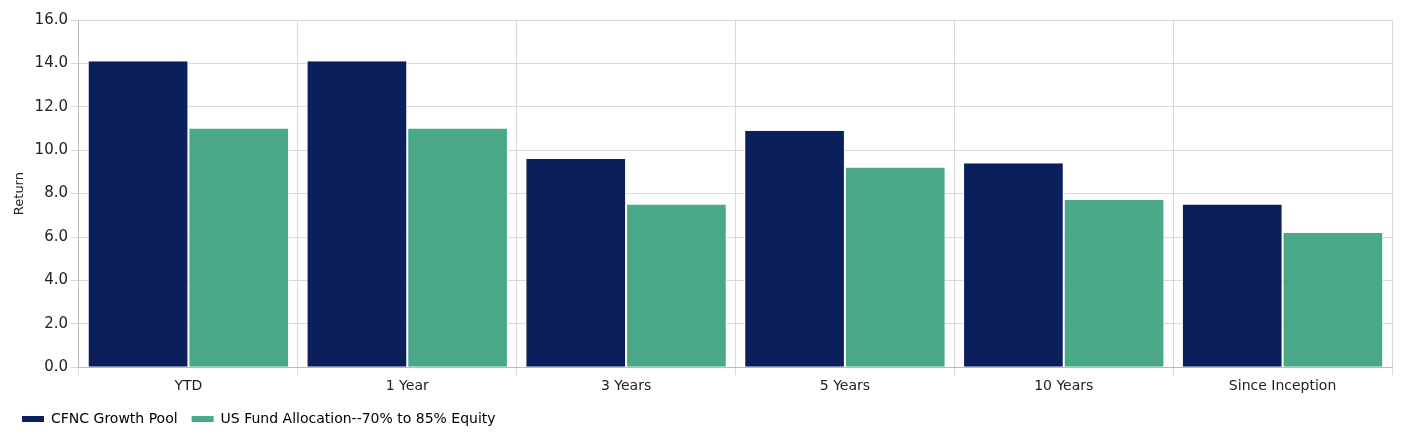  I want to click on y-tick-label: 16.0, so click(51, 18).